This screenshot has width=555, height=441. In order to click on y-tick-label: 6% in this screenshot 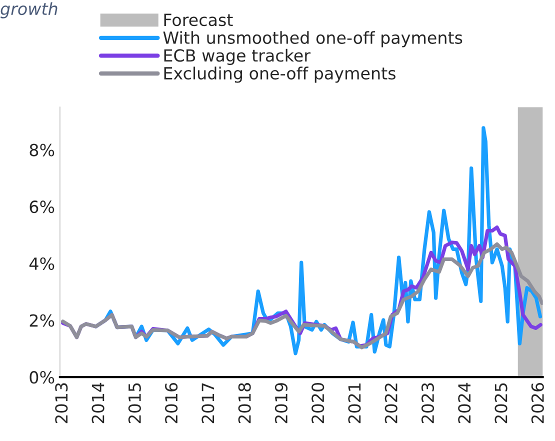, I will do `click(42, 207)`.